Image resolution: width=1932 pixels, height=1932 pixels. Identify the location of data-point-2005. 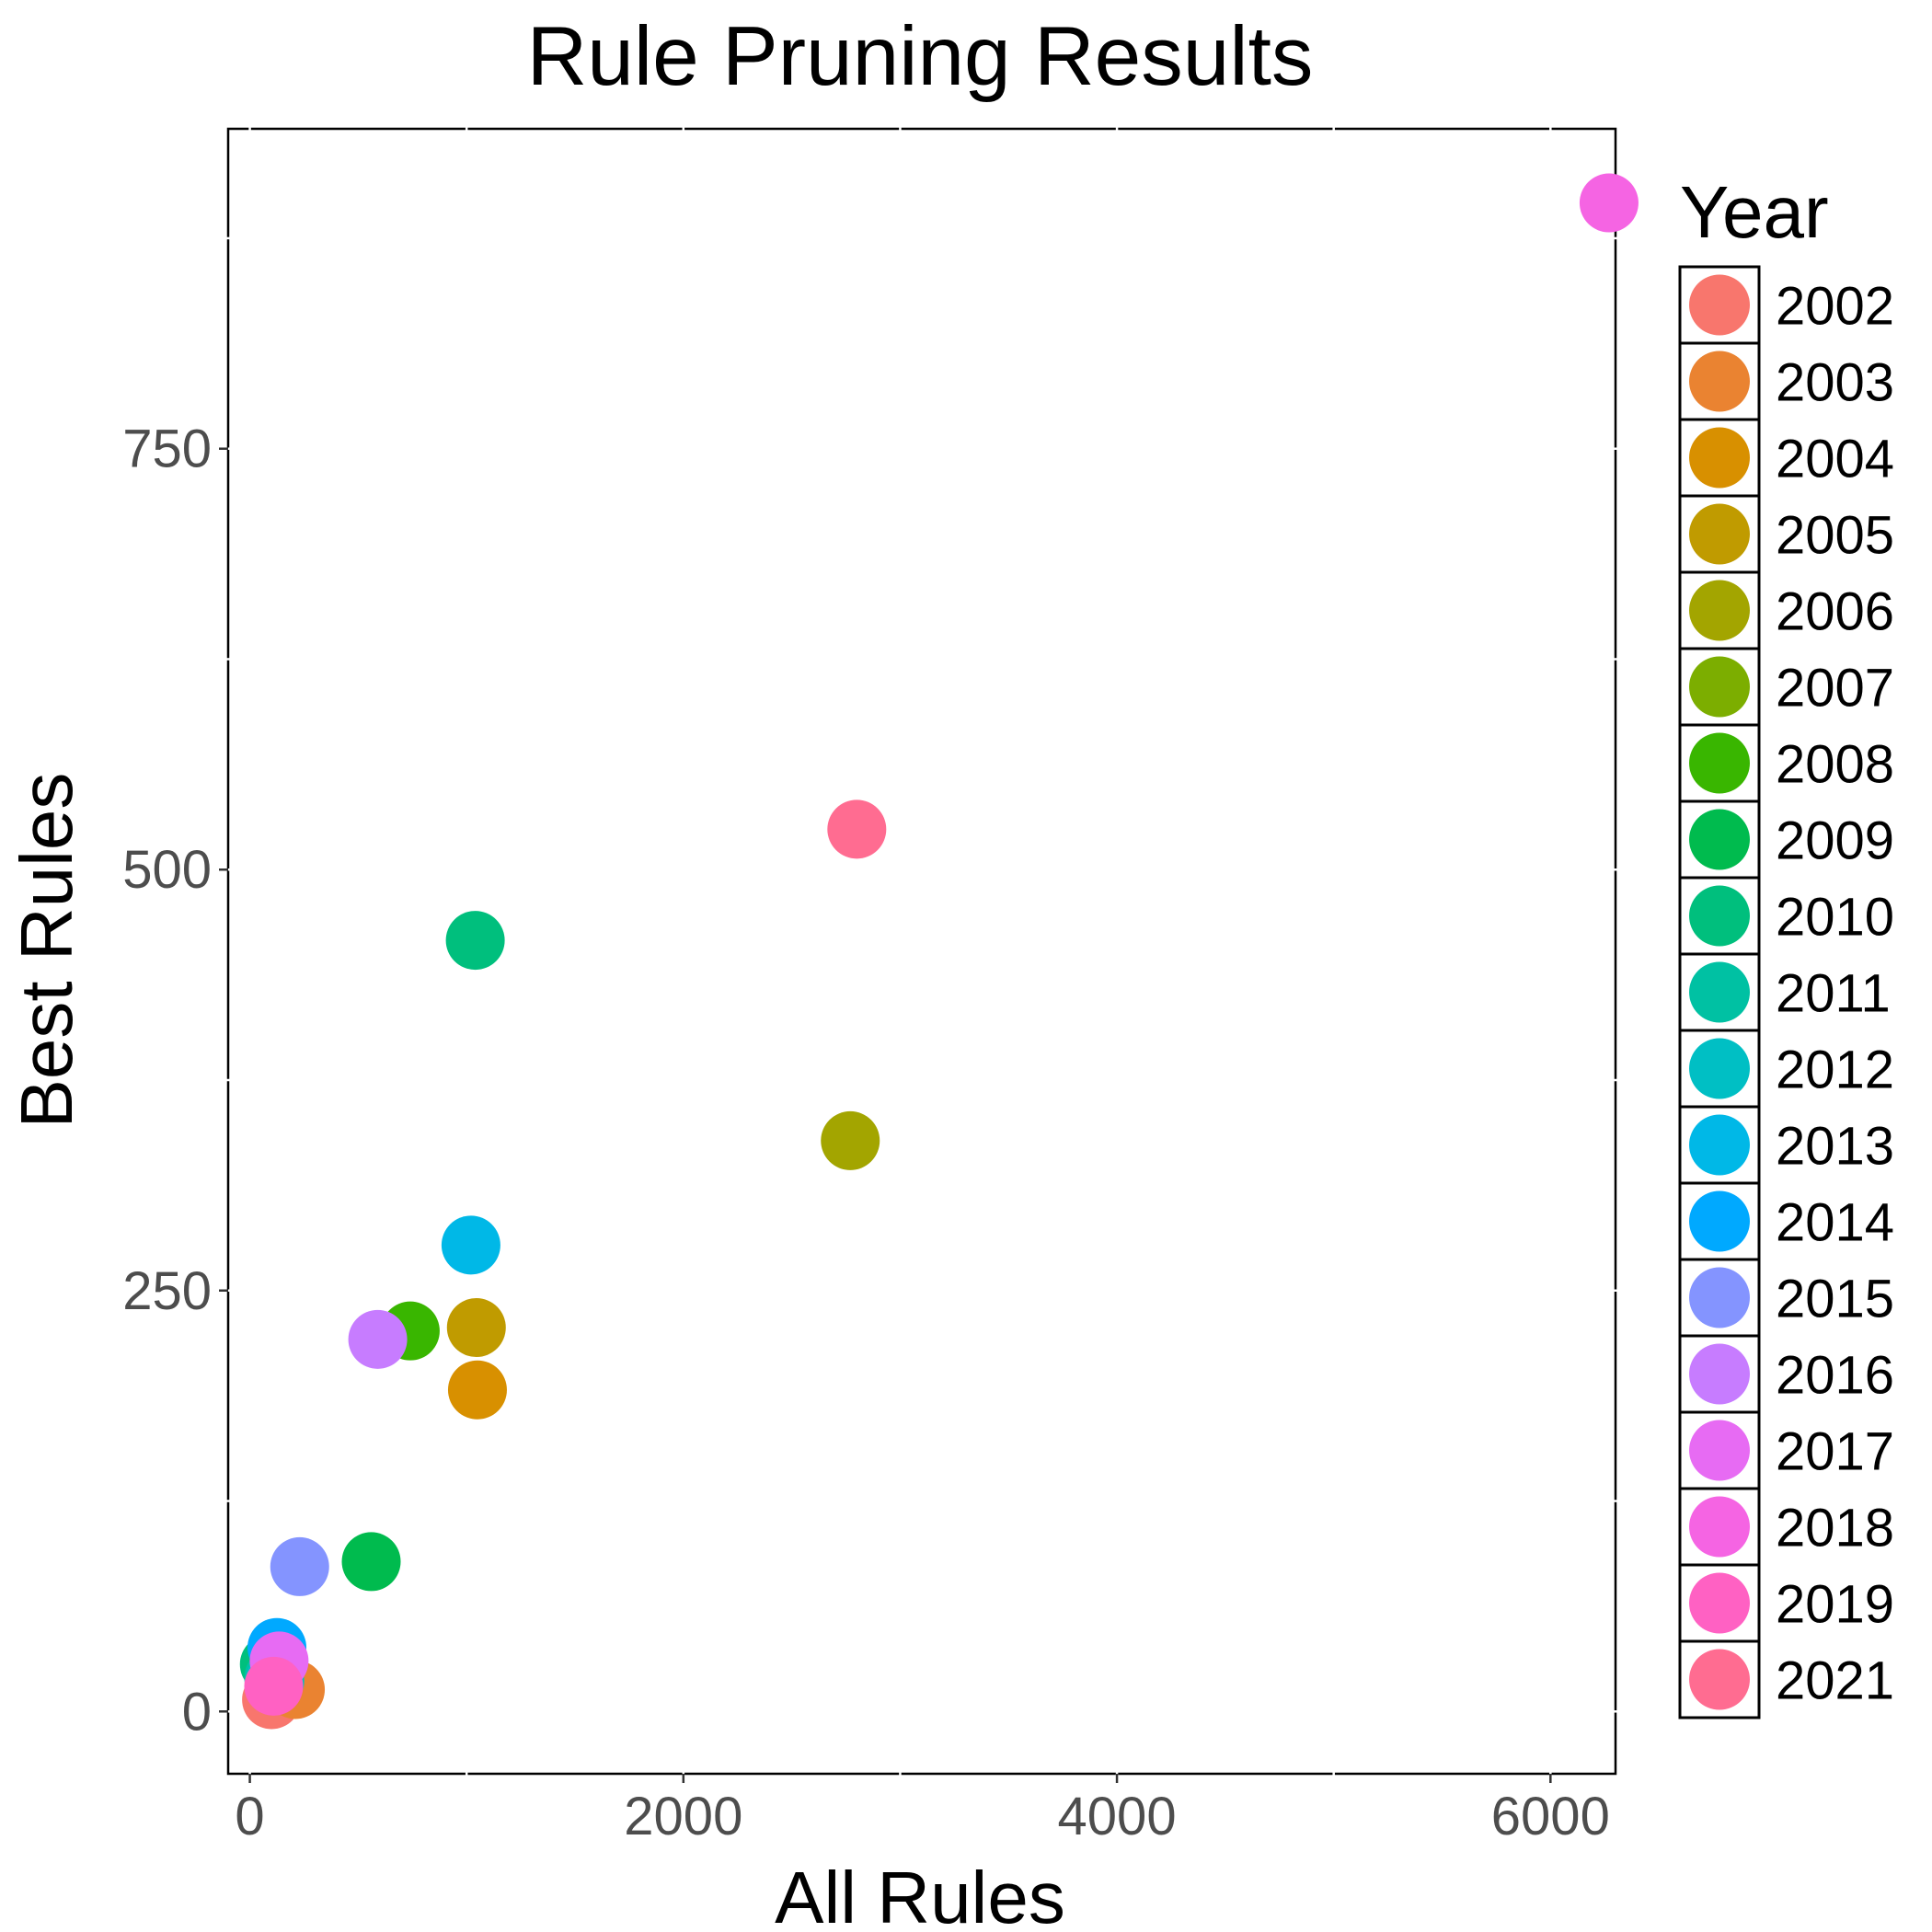
(476, 1328).